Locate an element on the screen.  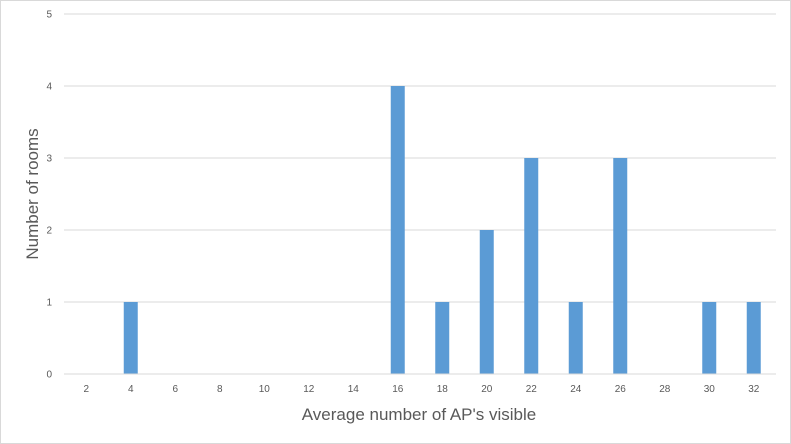
x-tick-label: 10 is located at coordinates (265, 389).